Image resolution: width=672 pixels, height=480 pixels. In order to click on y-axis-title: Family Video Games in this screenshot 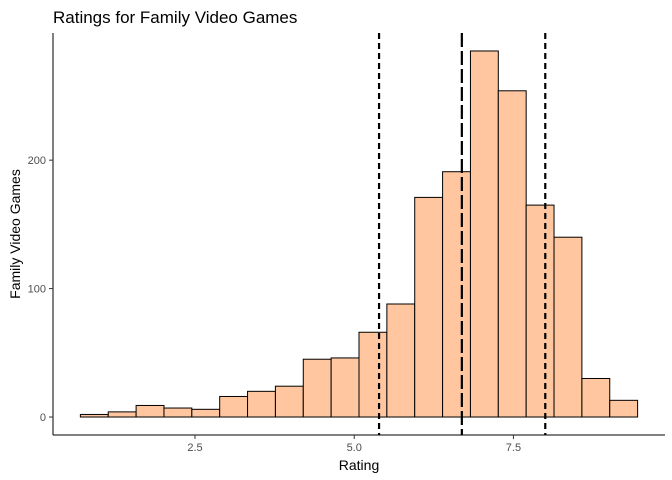, I will do `click(15, 234)`.